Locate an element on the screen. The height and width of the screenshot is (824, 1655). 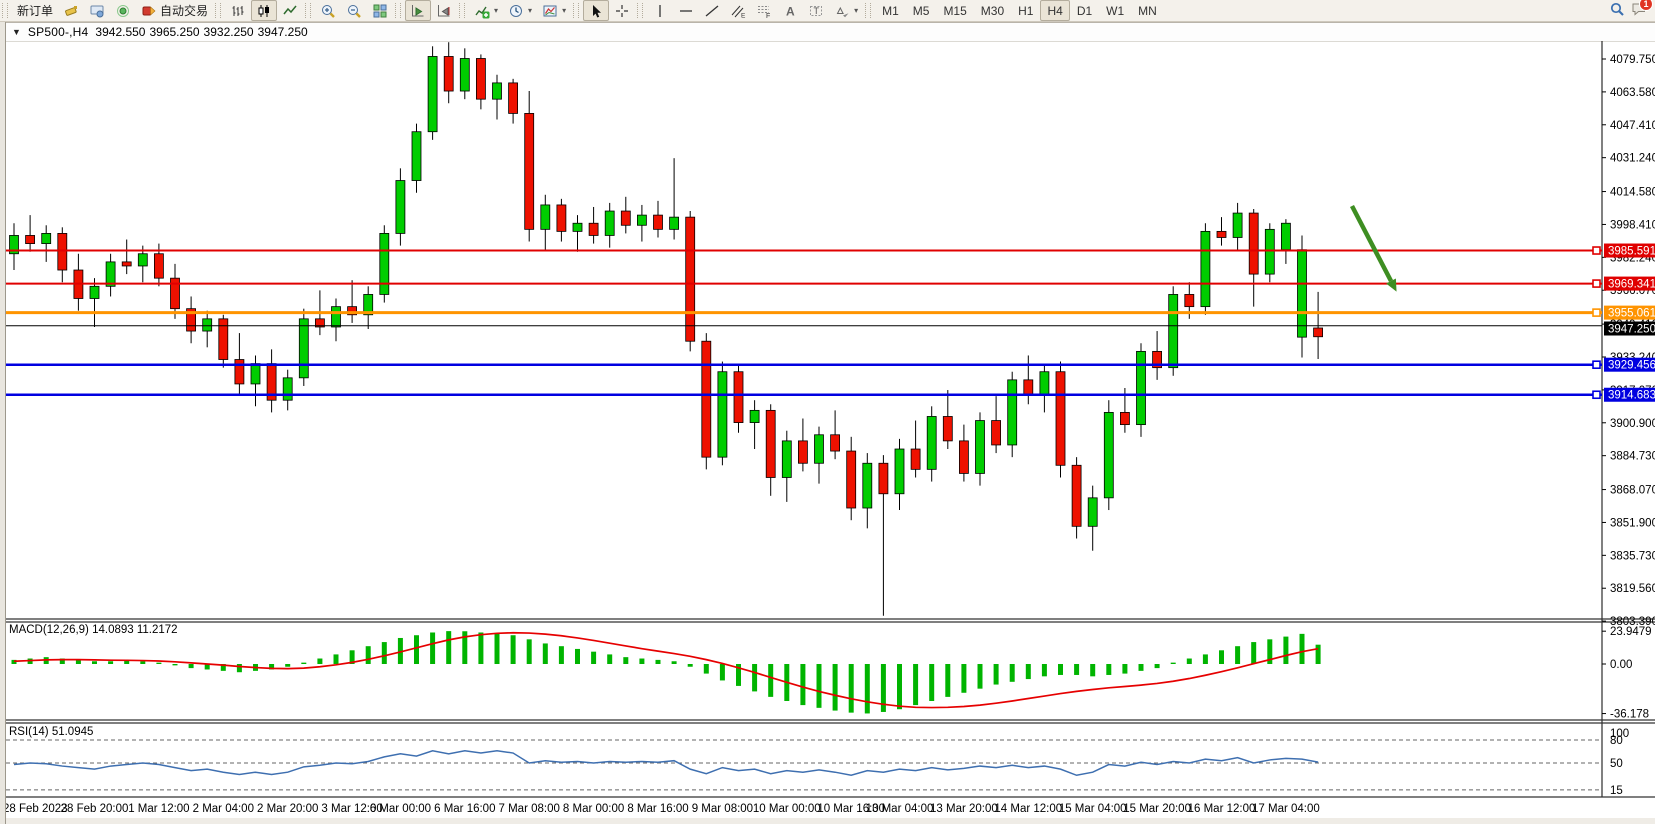
timeframe-H4-button: H4 is located at coordinates (1055, 10).